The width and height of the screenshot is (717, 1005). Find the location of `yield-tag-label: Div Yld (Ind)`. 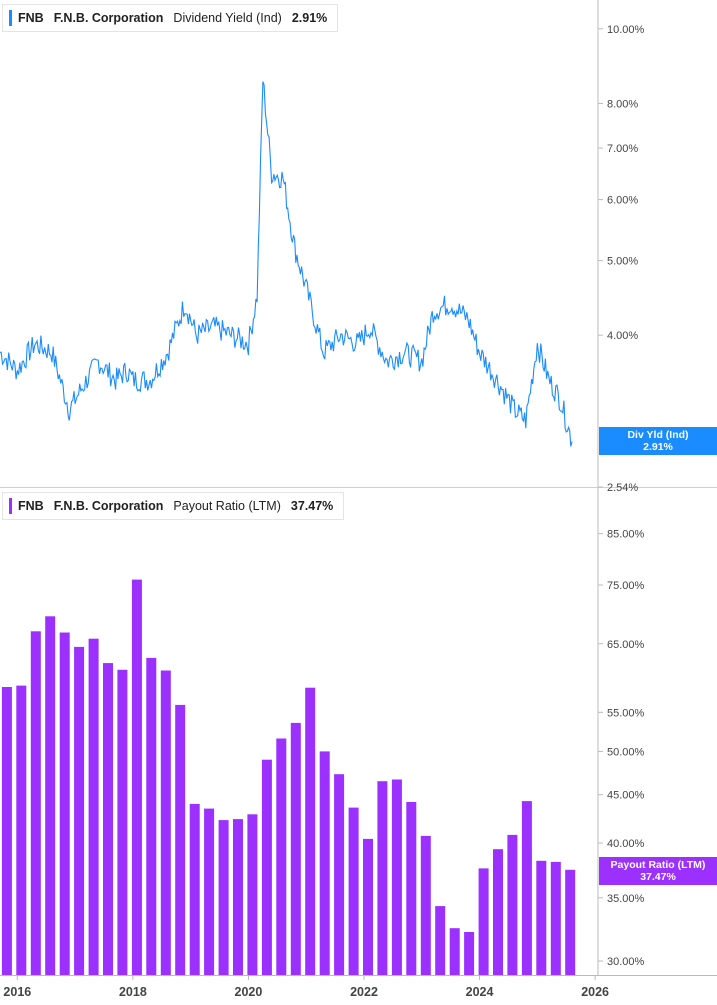

yield-tag-label: Div Yld (Ind) is located at coordinates (658, 435).